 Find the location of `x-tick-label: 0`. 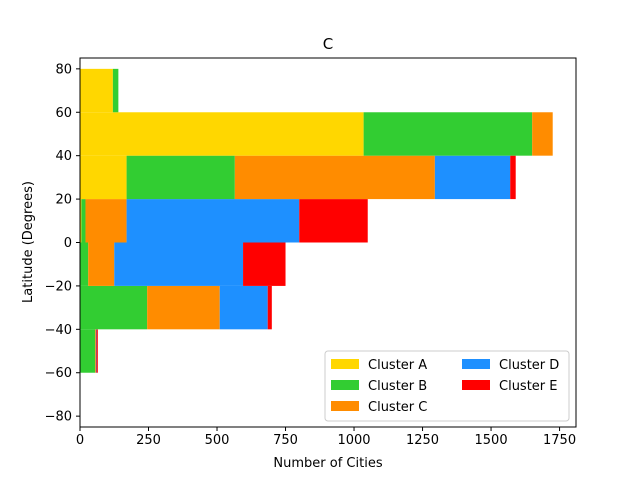

x-tick-label: 0 is located at coordinates (80, 440).